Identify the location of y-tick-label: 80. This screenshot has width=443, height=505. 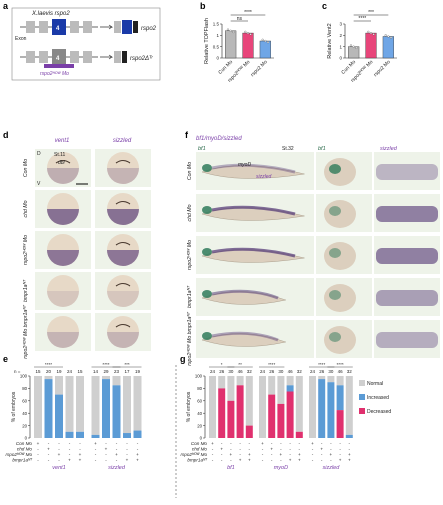
(199, 388).